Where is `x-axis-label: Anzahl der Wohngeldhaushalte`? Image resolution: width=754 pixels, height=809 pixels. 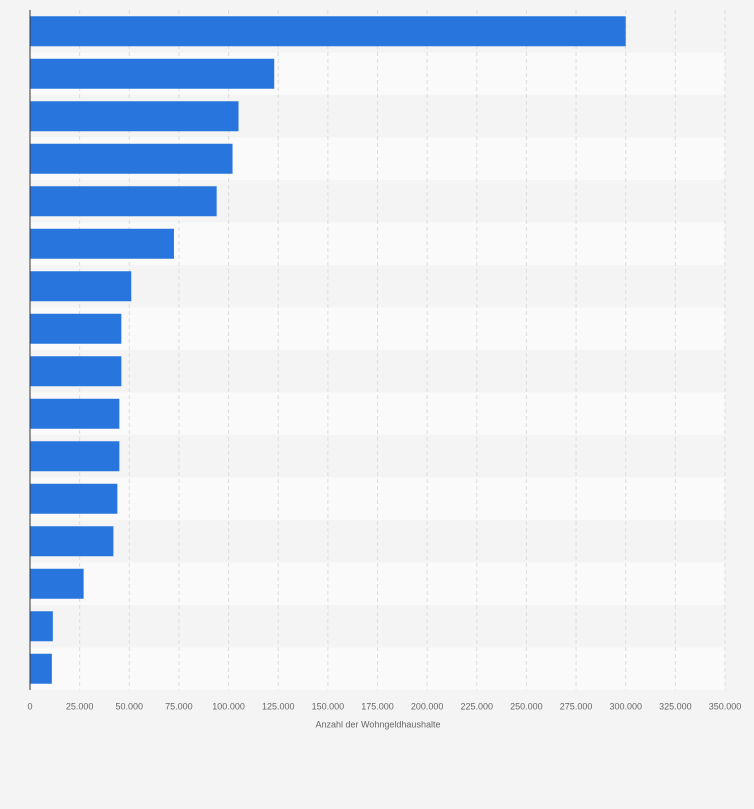 x-axis-label: Anzahl der Wohngeldhaushalte is located at coordinates (378, 724).